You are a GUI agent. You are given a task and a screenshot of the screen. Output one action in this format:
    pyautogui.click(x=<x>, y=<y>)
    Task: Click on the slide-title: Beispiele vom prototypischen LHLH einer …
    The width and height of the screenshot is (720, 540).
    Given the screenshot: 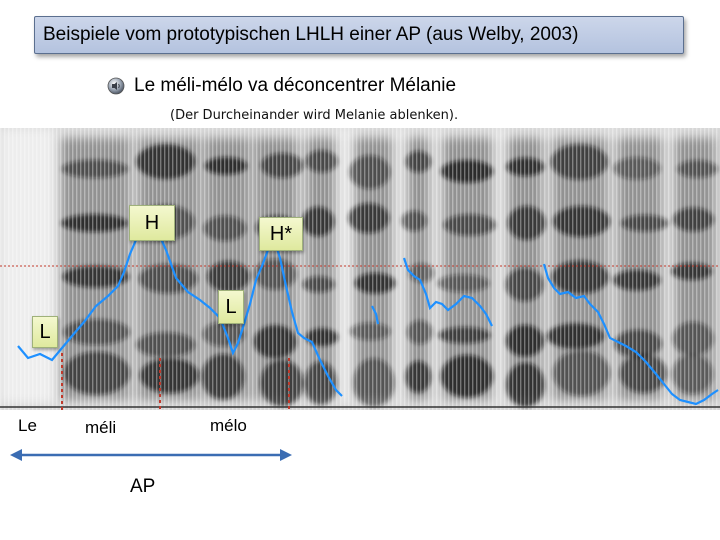 What is the action you would take?
    pyautogui.click(x=359, y=35)
    